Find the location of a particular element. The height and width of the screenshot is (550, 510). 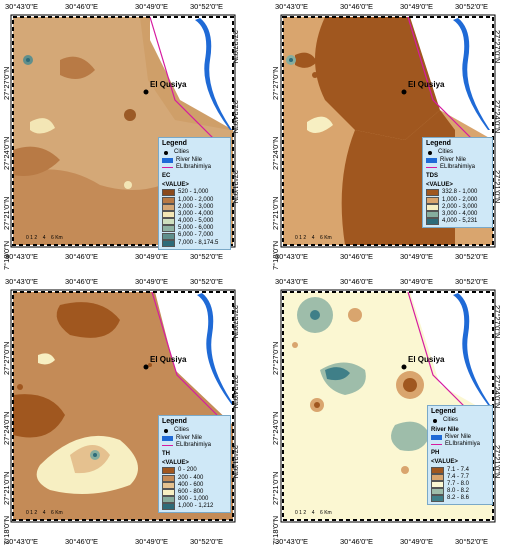

ibrahimiya-canal-th is located at coordinates (184, 353).